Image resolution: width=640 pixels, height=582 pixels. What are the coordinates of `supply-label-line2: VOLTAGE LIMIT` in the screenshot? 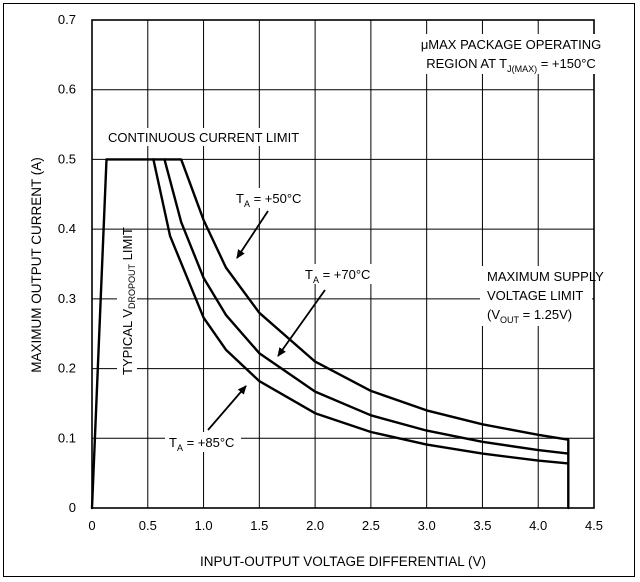 It's located at (535, 295).